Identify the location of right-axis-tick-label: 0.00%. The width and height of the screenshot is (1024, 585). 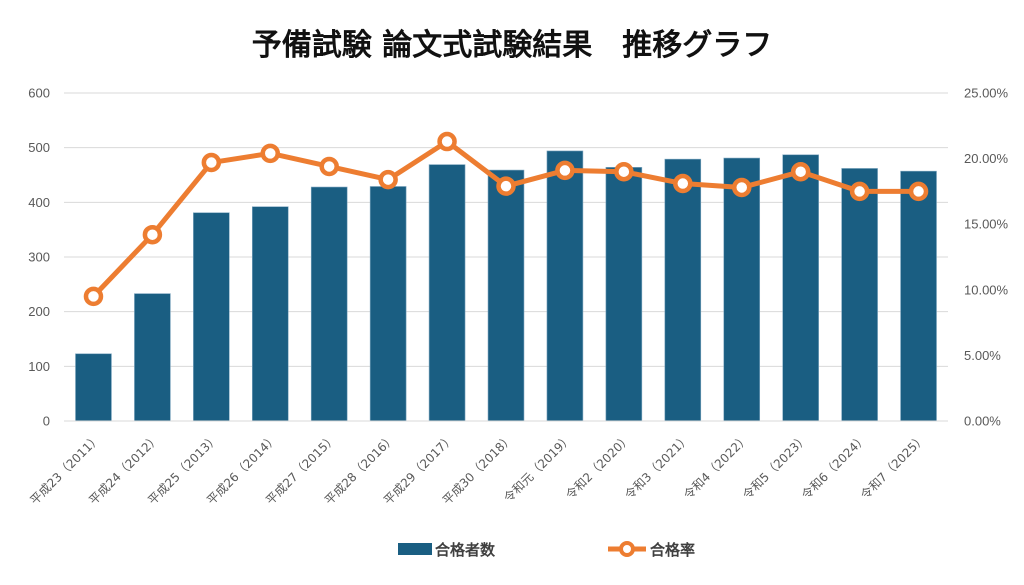
(982, 421).